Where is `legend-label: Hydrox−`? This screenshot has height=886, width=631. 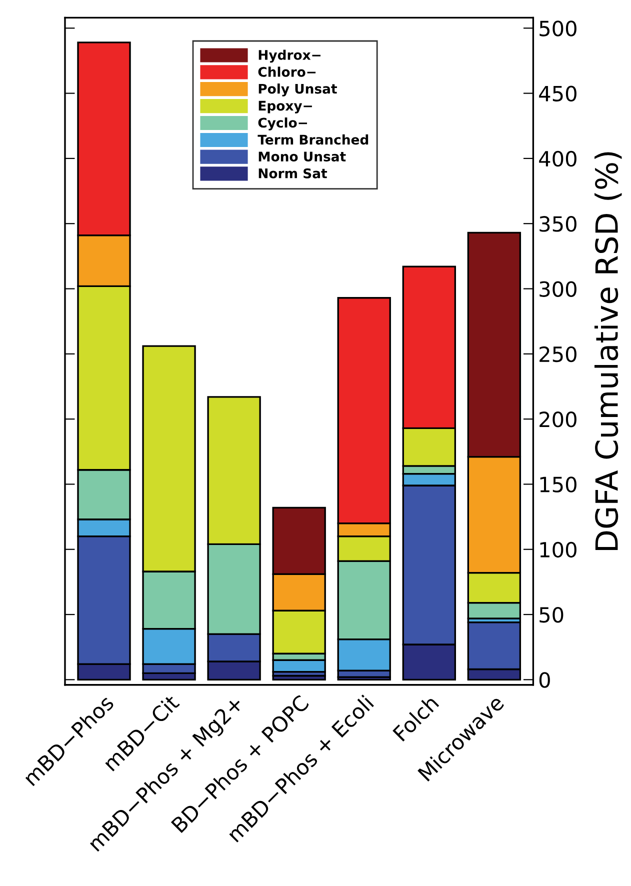 legend-label: Hydrox− is located at coordinates (289, 56).